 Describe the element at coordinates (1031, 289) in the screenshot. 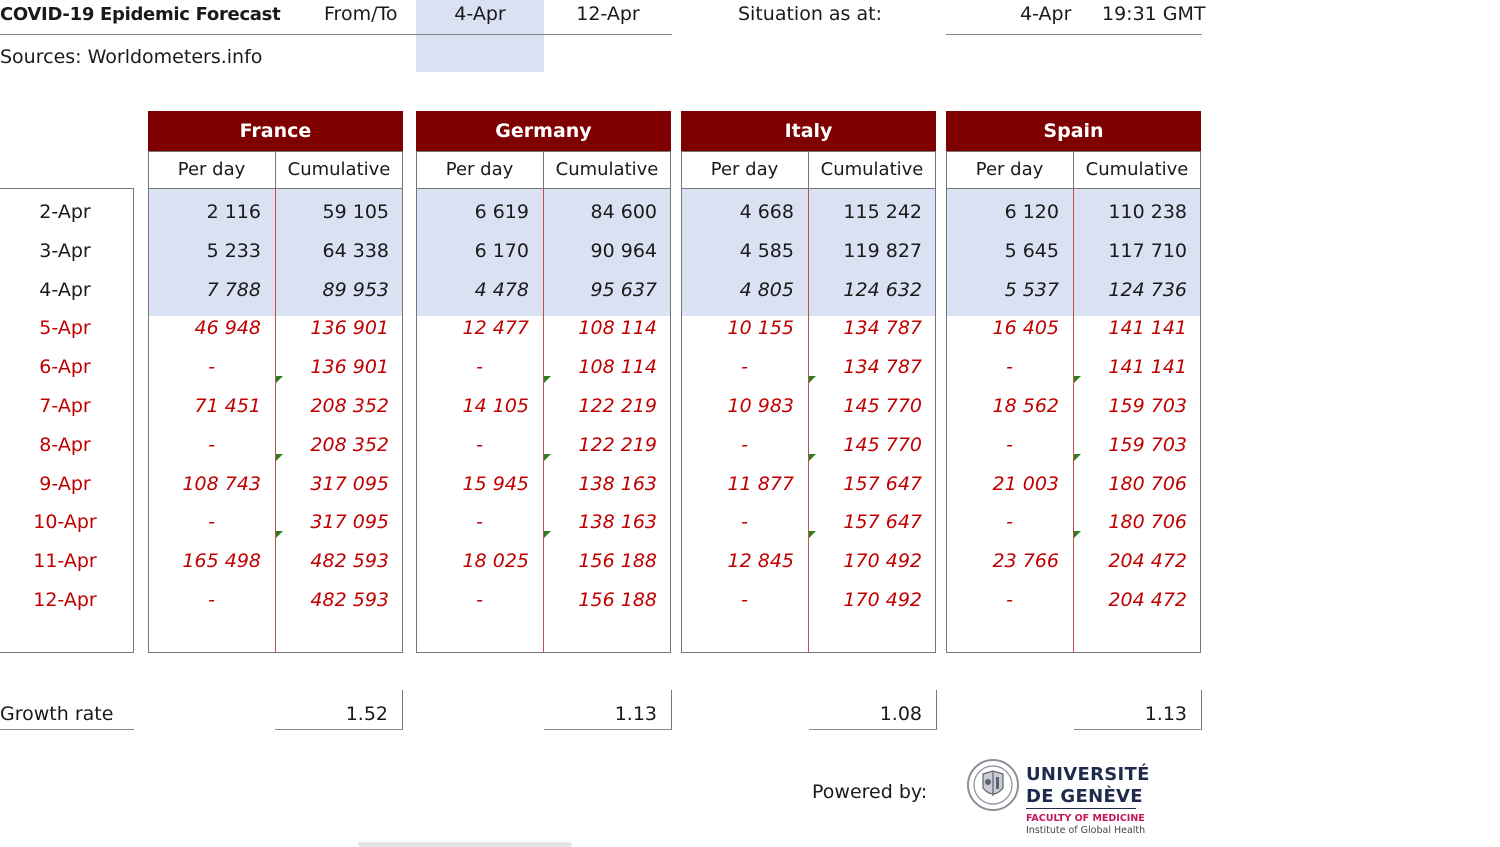

I see `per-day-cell: 5 537` at that location.